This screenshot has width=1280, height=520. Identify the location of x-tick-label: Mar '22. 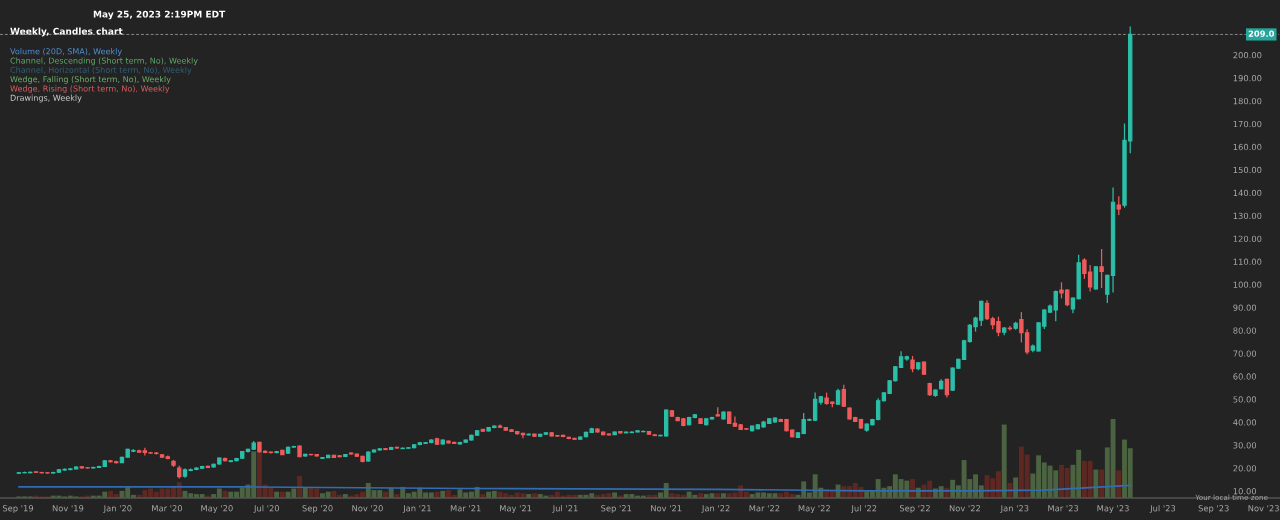
(764, 508).